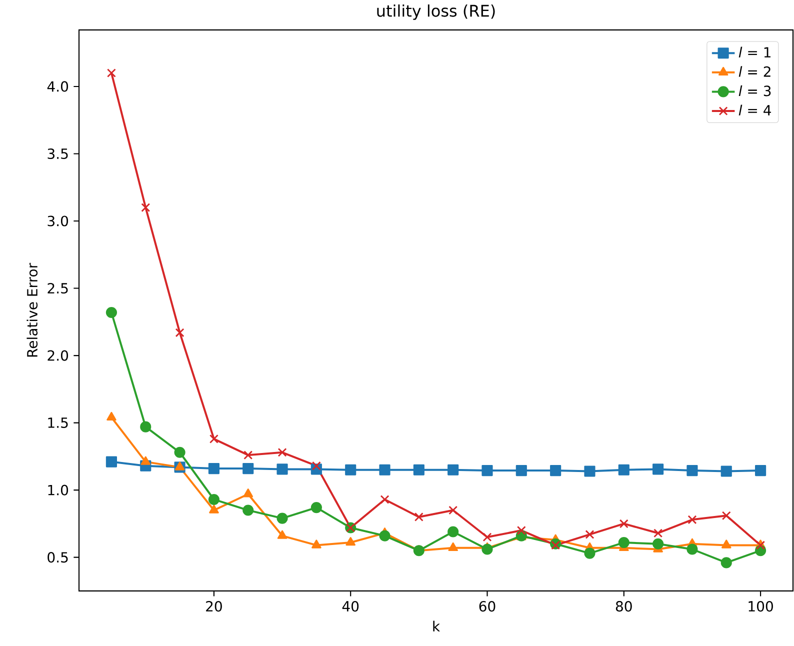 The height and width of the screenshot is (646, 794). What do you see at coordinates (436, 12) in the screenshot?
I see `chart-title: utility loss (RE)` at bounding box center [436, 12].